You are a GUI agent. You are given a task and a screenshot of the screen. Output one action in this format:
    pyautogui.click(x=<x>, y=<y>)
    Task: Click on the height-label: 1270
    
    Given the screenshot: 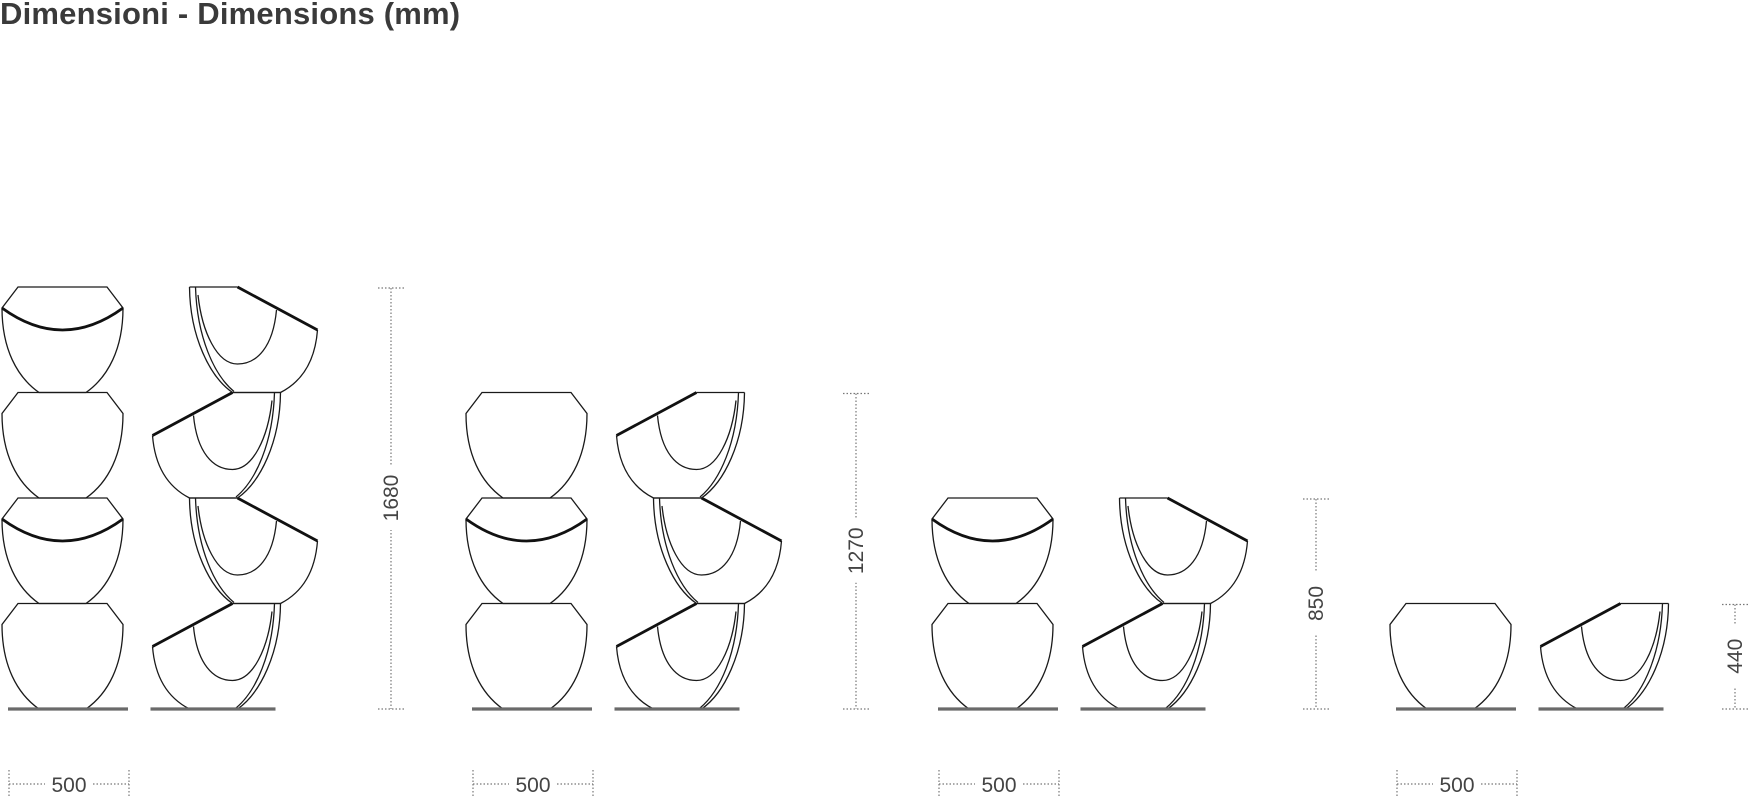 What is the action you would take?
    pyautogui.click(x=856, y=550)
    